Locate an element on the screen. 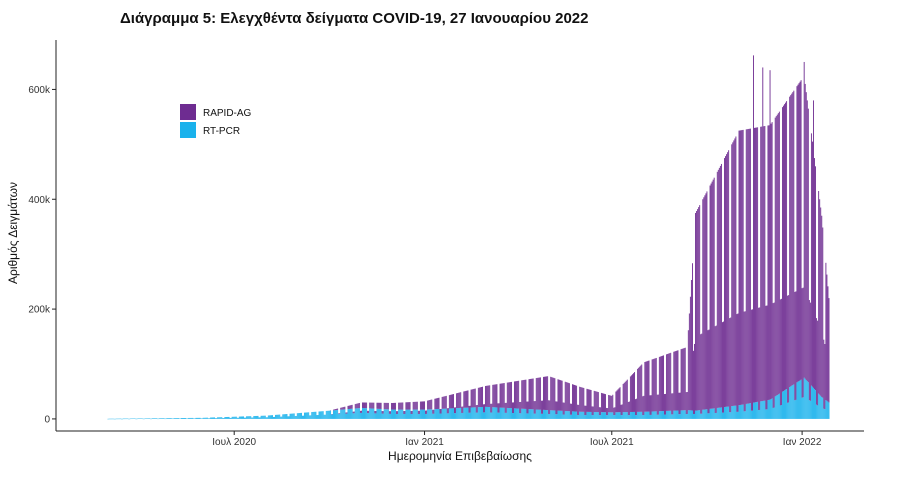 This screenshot has width=900, height=477. x-ticks: Ιουλ 2020 Ιαν 2021 Ιουλ 2021 Ιαν 2022 is located at coordinates (517, 439).